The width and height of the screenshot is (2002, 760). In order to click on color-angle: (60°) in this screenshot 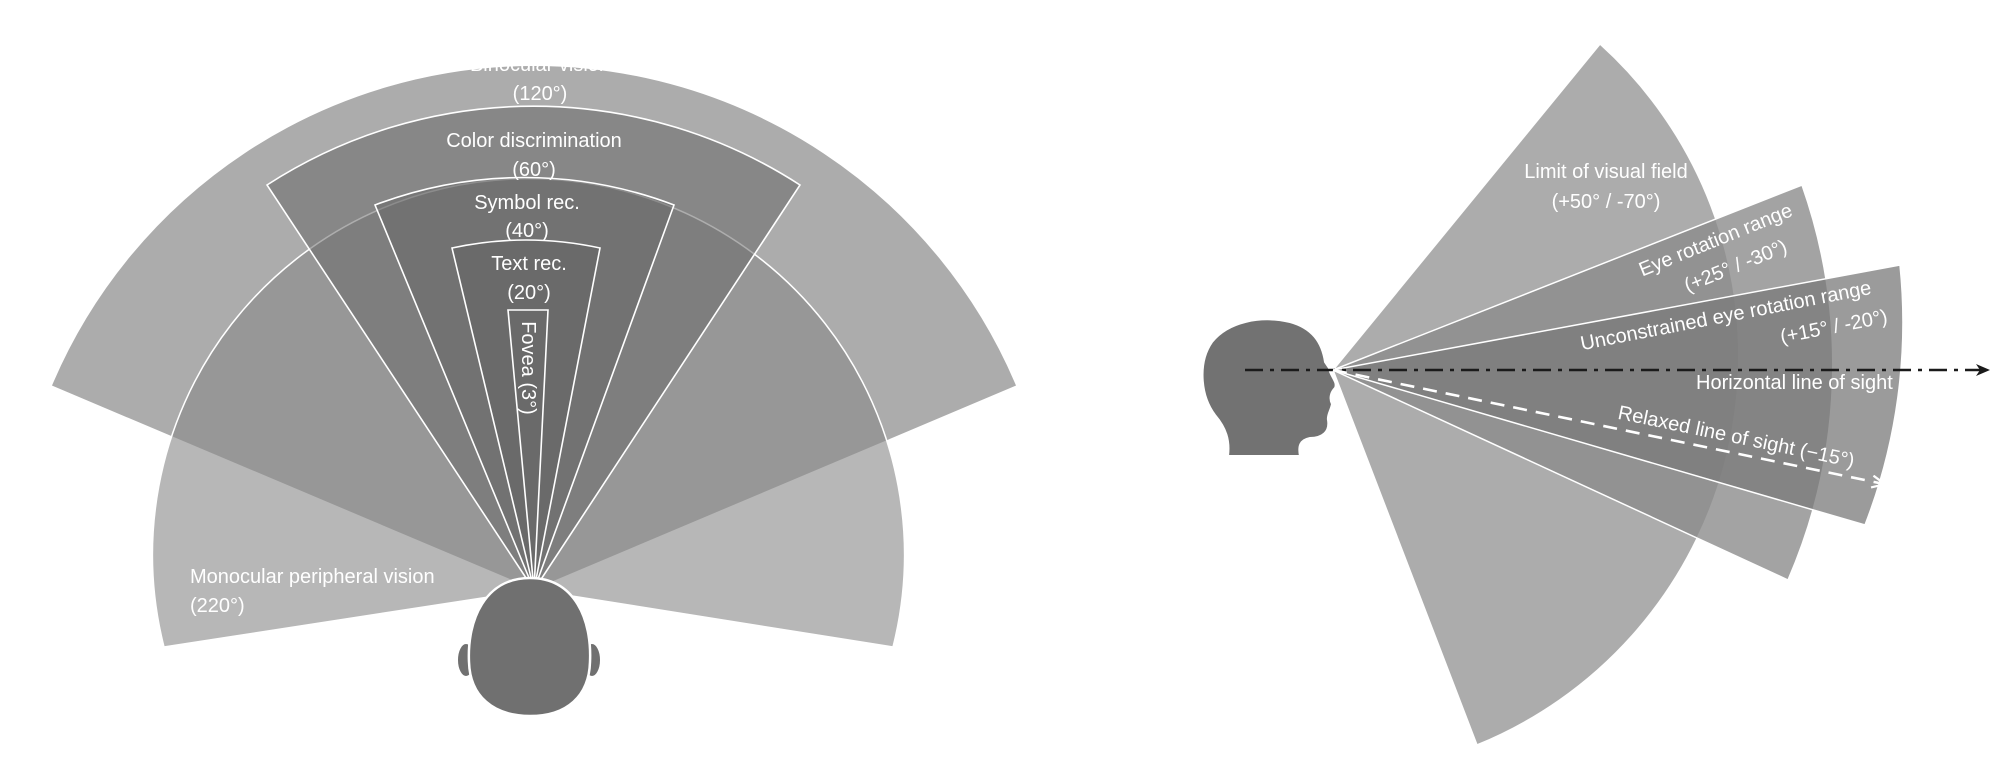, I will do `click(534, 170)`.